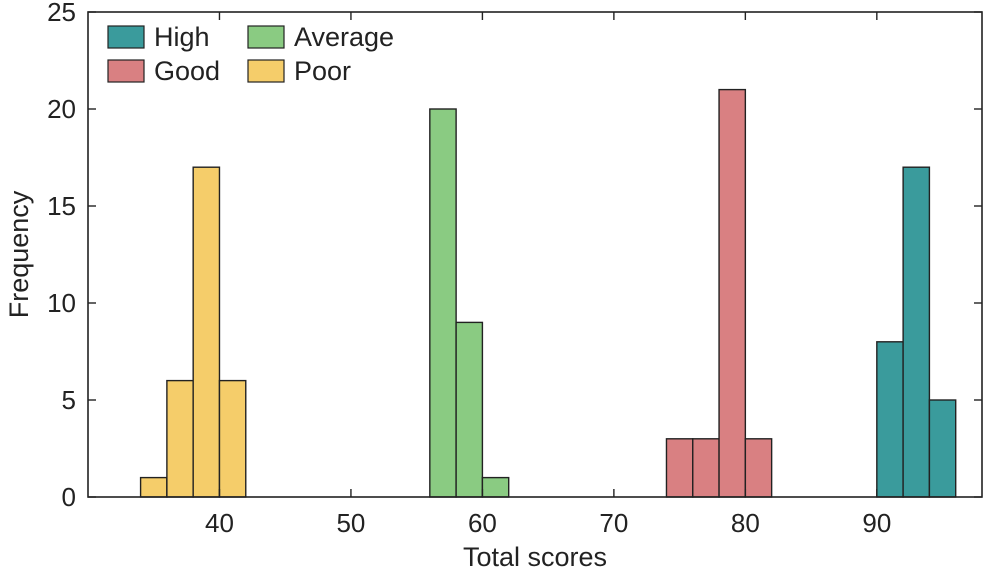 The image size is (1000, 573). I want to click on legend-label-high: High, so click(182, 37).